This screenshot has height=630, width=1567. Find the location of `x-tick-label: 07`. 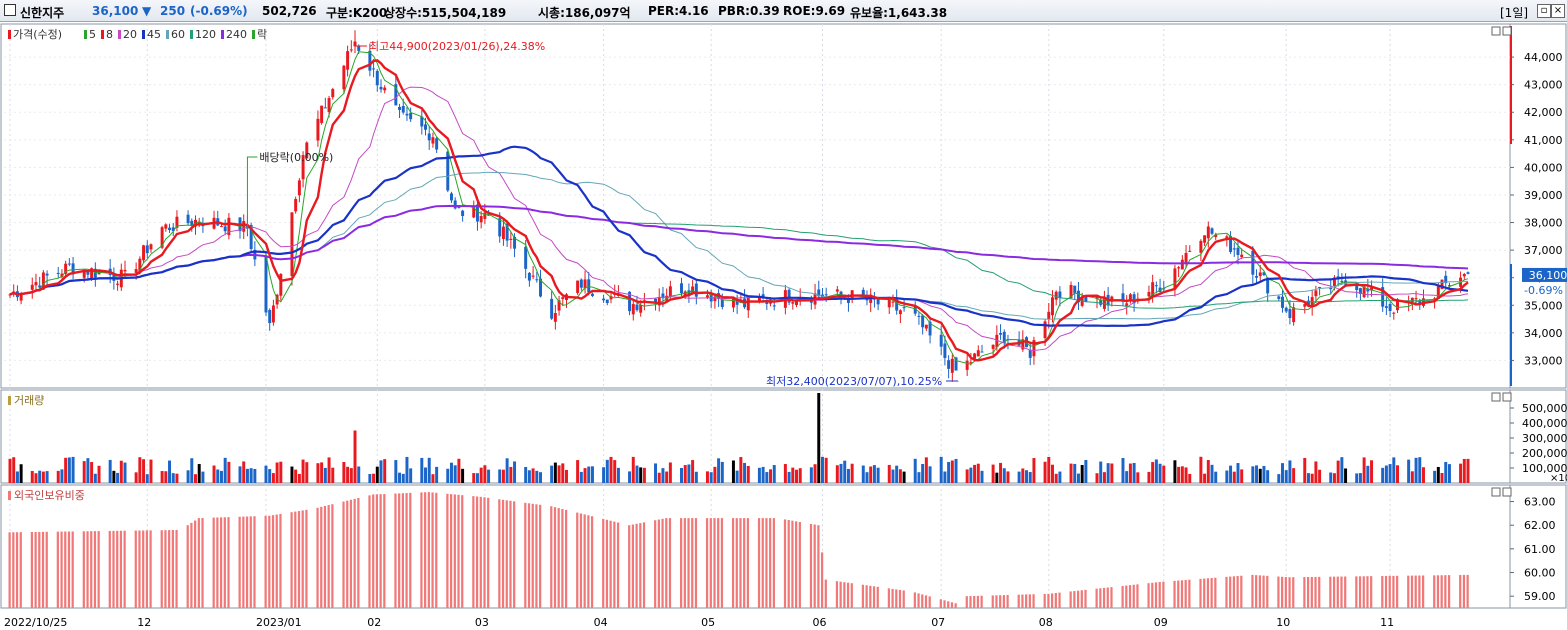

x-tick-label: 07 is located at coordinates (938, 622).